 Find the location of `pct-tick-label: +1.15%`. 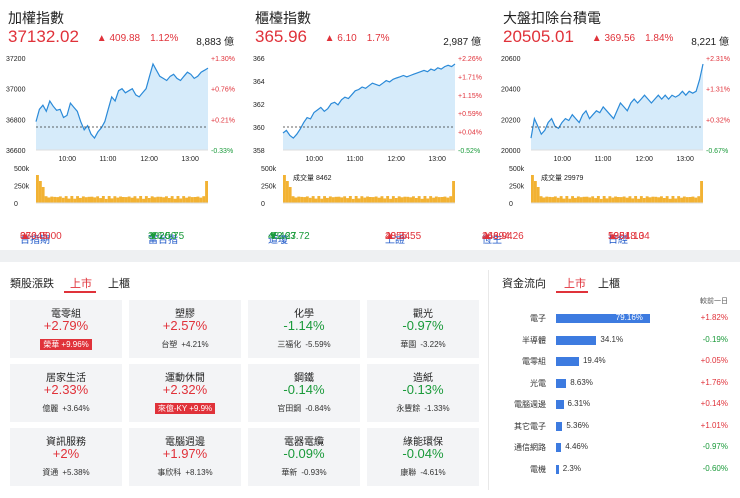

pct-tick-label: +1.15% is located at coordinates (470, 96).